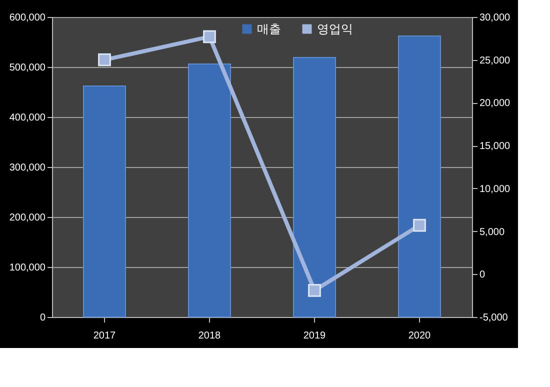 This screenshot has height=387, width=550. What do you see at coordinates (420, 336) in the screenshot?
I see `x-tick-label: 2020` at bounding box center [420, 336].